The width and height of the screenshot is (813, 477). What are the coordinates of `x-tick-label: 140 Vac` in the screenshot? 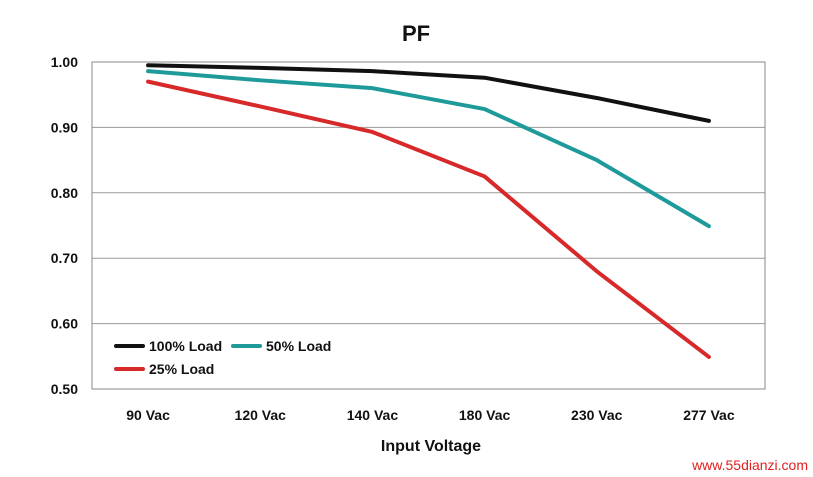 It's located at (373, 415).